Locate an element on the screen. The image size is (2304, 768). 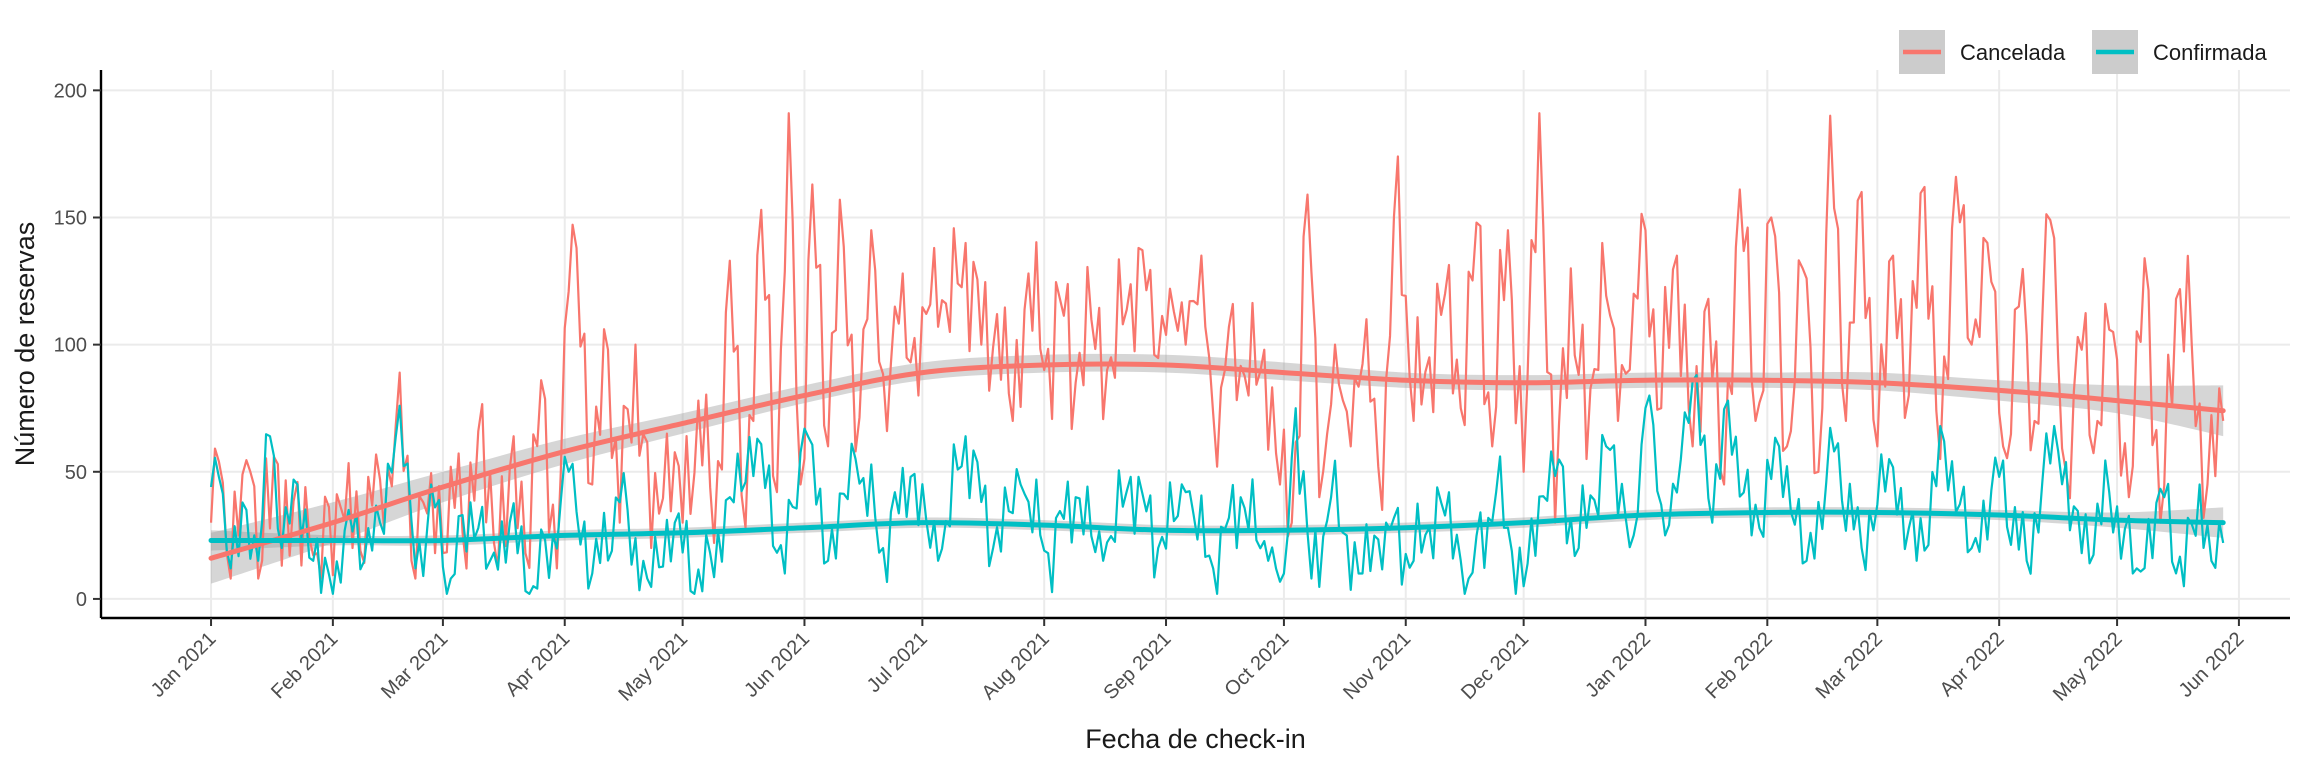
y-axis-ticks: 0 50 100 150 200 is located at coordinates (77, 345).